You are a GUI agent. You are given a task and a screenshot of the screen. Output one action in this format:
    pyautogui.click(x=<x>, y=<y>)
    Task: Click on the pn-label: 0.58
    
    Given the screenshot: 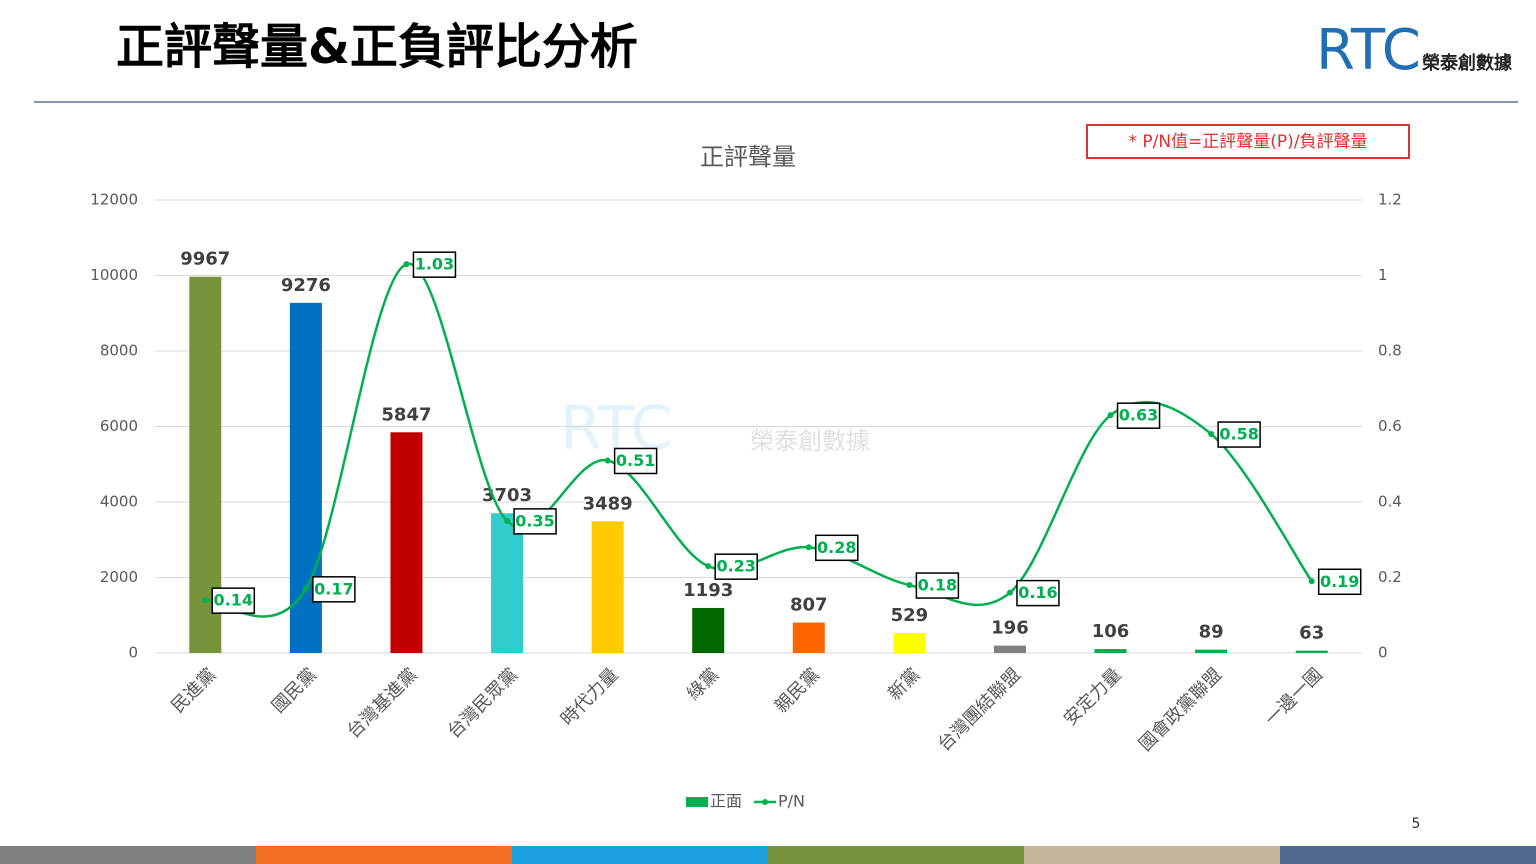 What is the action you would take?
    pyautogui.click(x=1238, y=434)
    